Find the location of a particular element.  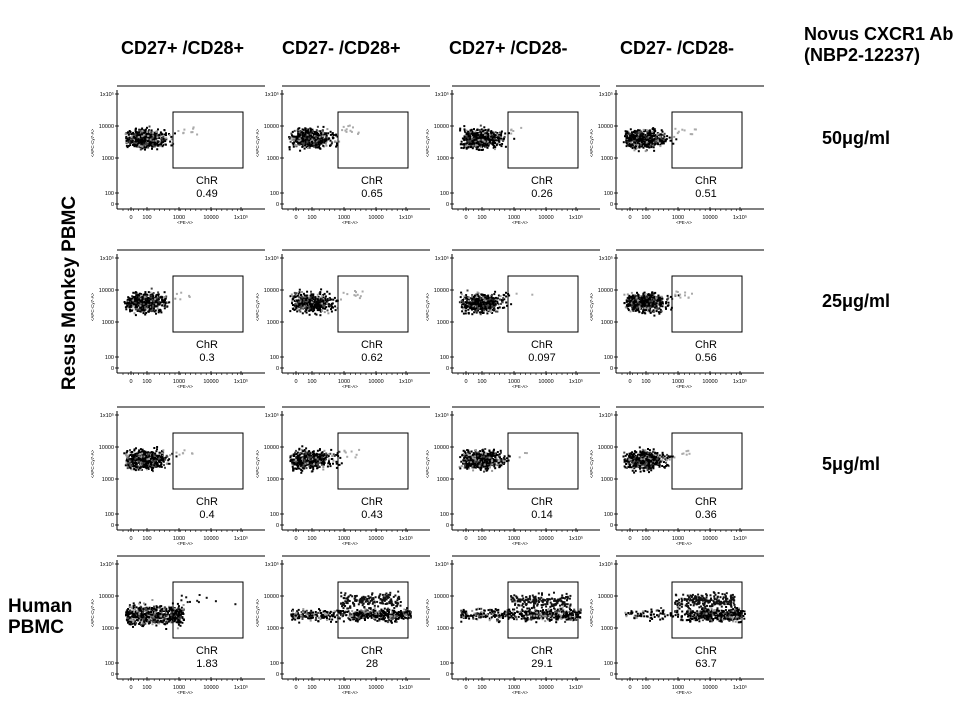

gate-value: 0.51 is located at coordinates (705, 194).